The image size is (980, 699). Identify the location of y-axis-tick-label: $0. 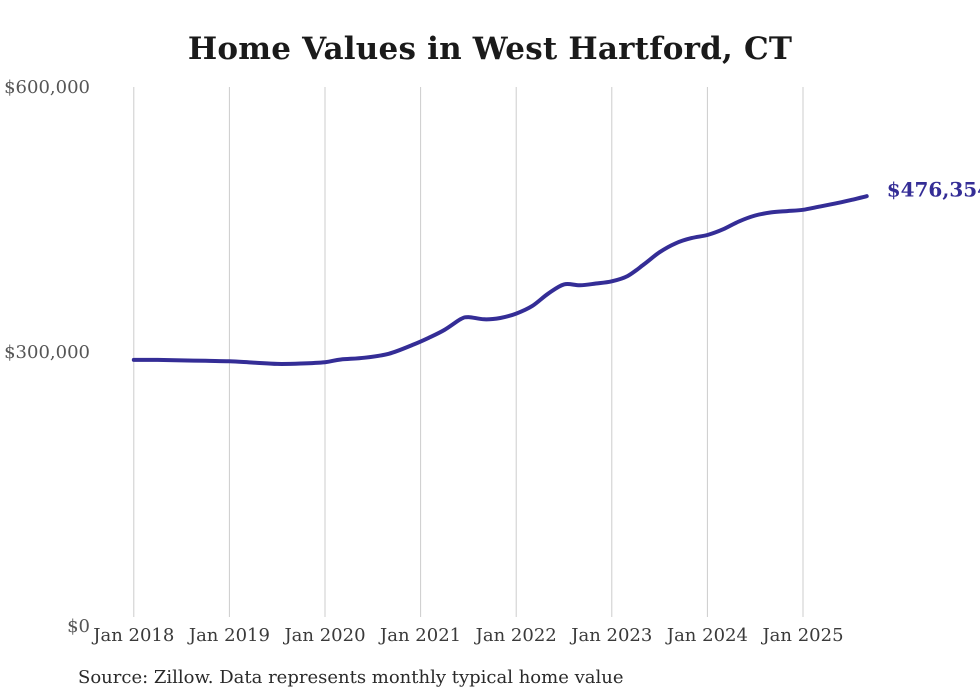
(78, 626).